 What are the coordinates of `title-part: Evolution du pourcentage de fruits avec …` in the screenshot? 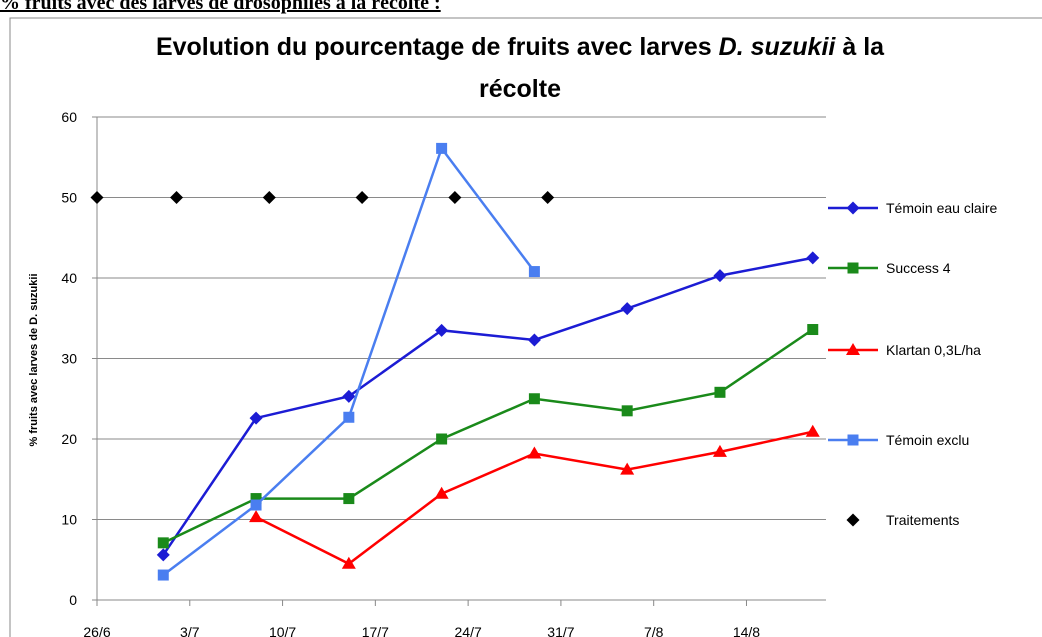 It's located at (434, 47).